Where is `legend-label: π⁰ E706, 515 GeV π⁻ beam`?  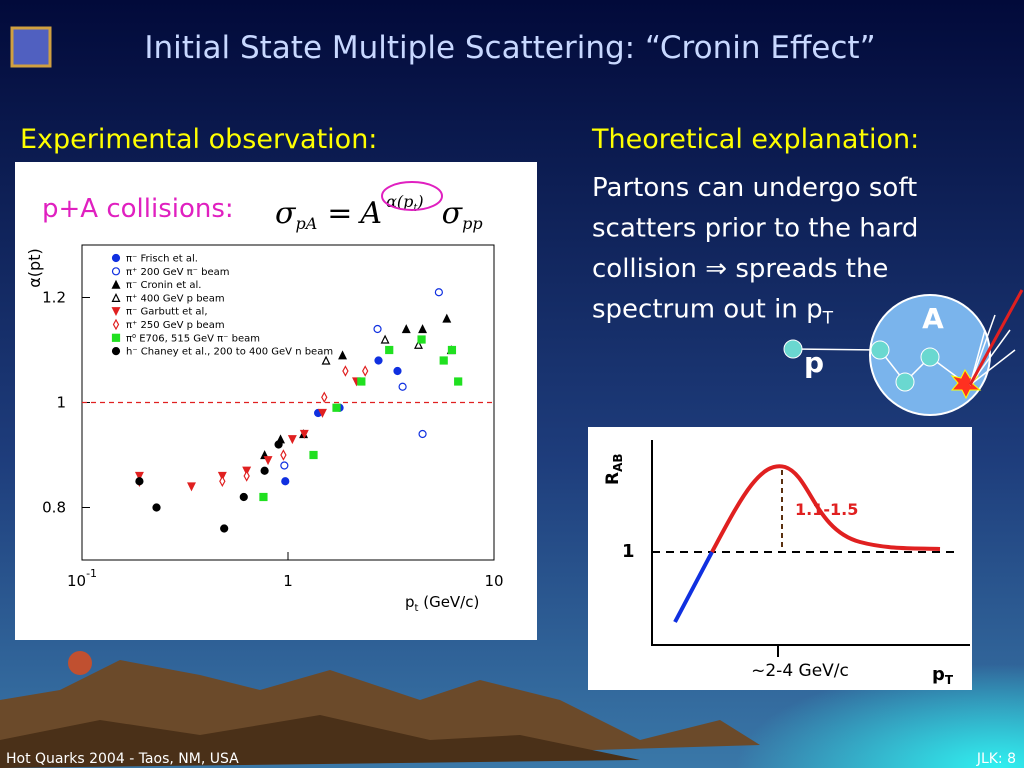 legend-label: π⁰ E706, 515 GeV π⁻ beam is located at coordinates (193, 338).